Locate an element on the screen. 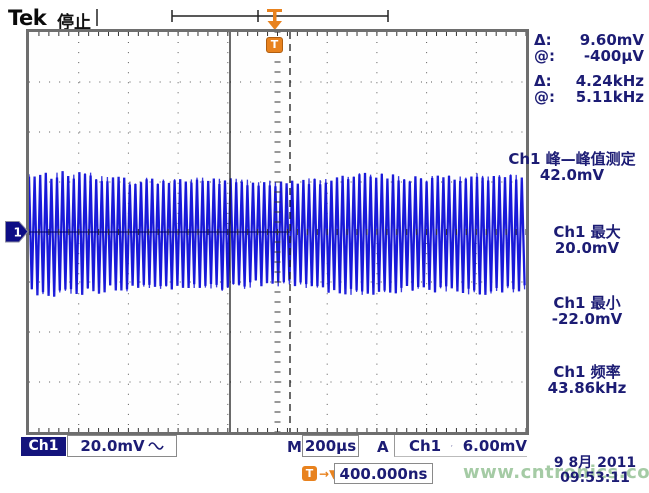 Image resolution: width=649 pixels, height=493 pixels. channel-1-marker-icon: 1 is located at coordinates (17, 232).